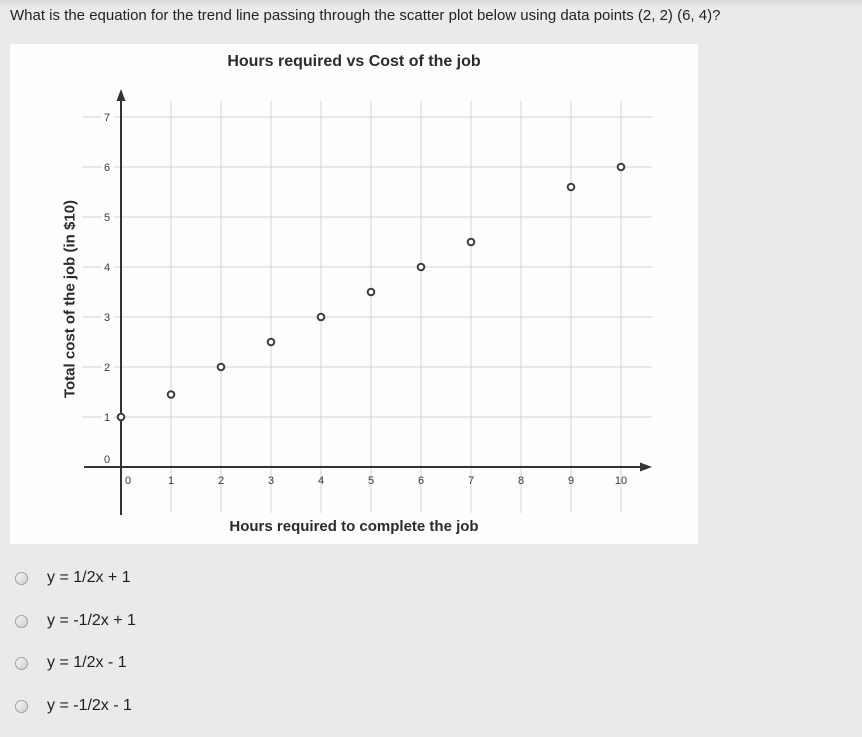  I want to click on x-tick-label: 2, so click(221, 481).